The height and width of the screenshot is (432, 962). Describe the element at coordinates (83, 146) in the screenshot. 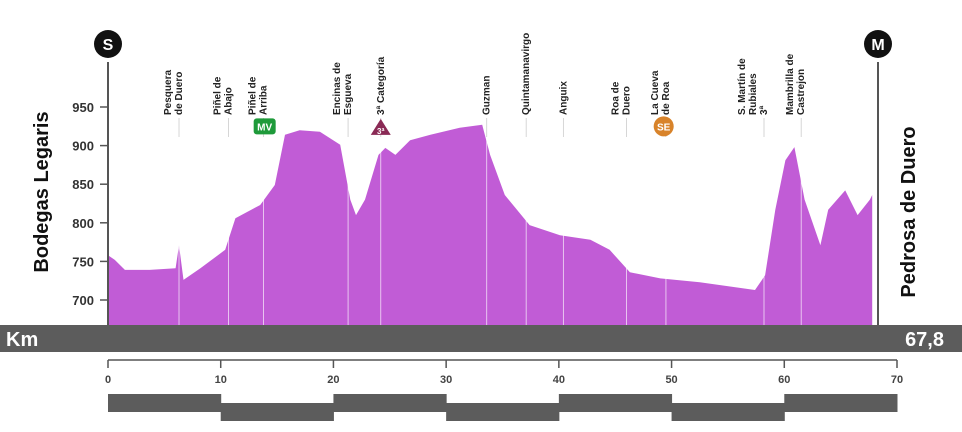

I see `y-tick-label: 900` at that location.